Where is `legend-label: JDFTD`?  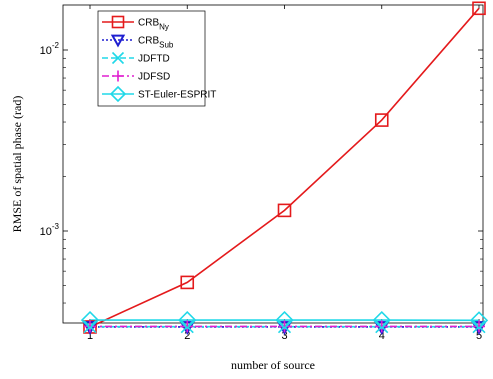 legend-label: JDFTD is located at coordinates (154, 59).